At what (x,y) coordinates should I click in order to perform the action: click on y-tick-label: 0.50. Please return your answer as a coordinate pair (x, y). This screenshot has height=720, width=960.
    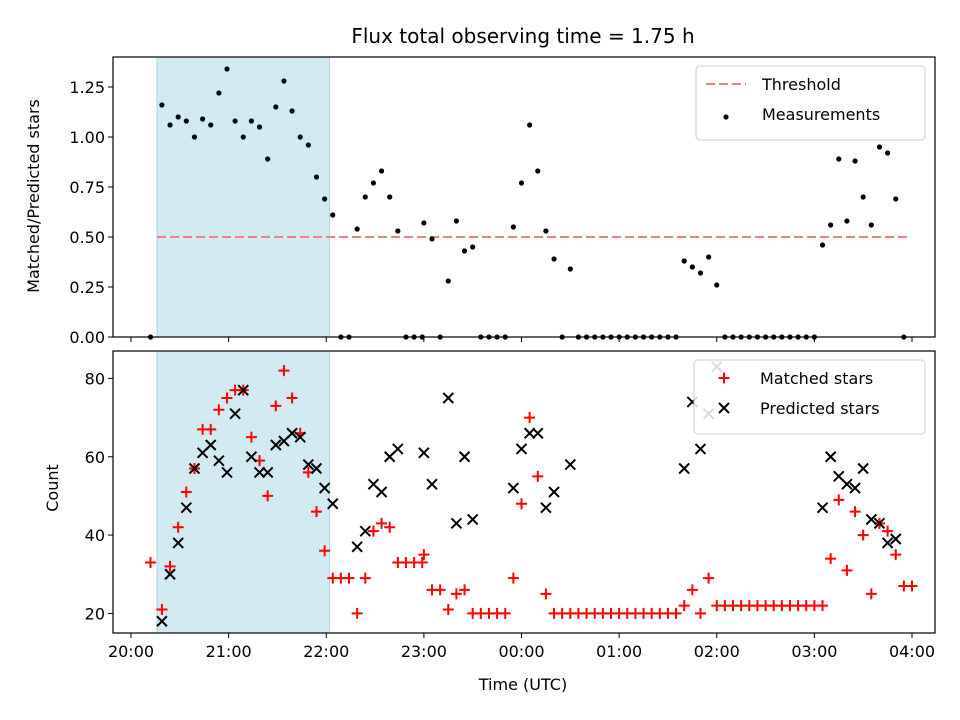
    Looking at the image, I should click on (87, 237).